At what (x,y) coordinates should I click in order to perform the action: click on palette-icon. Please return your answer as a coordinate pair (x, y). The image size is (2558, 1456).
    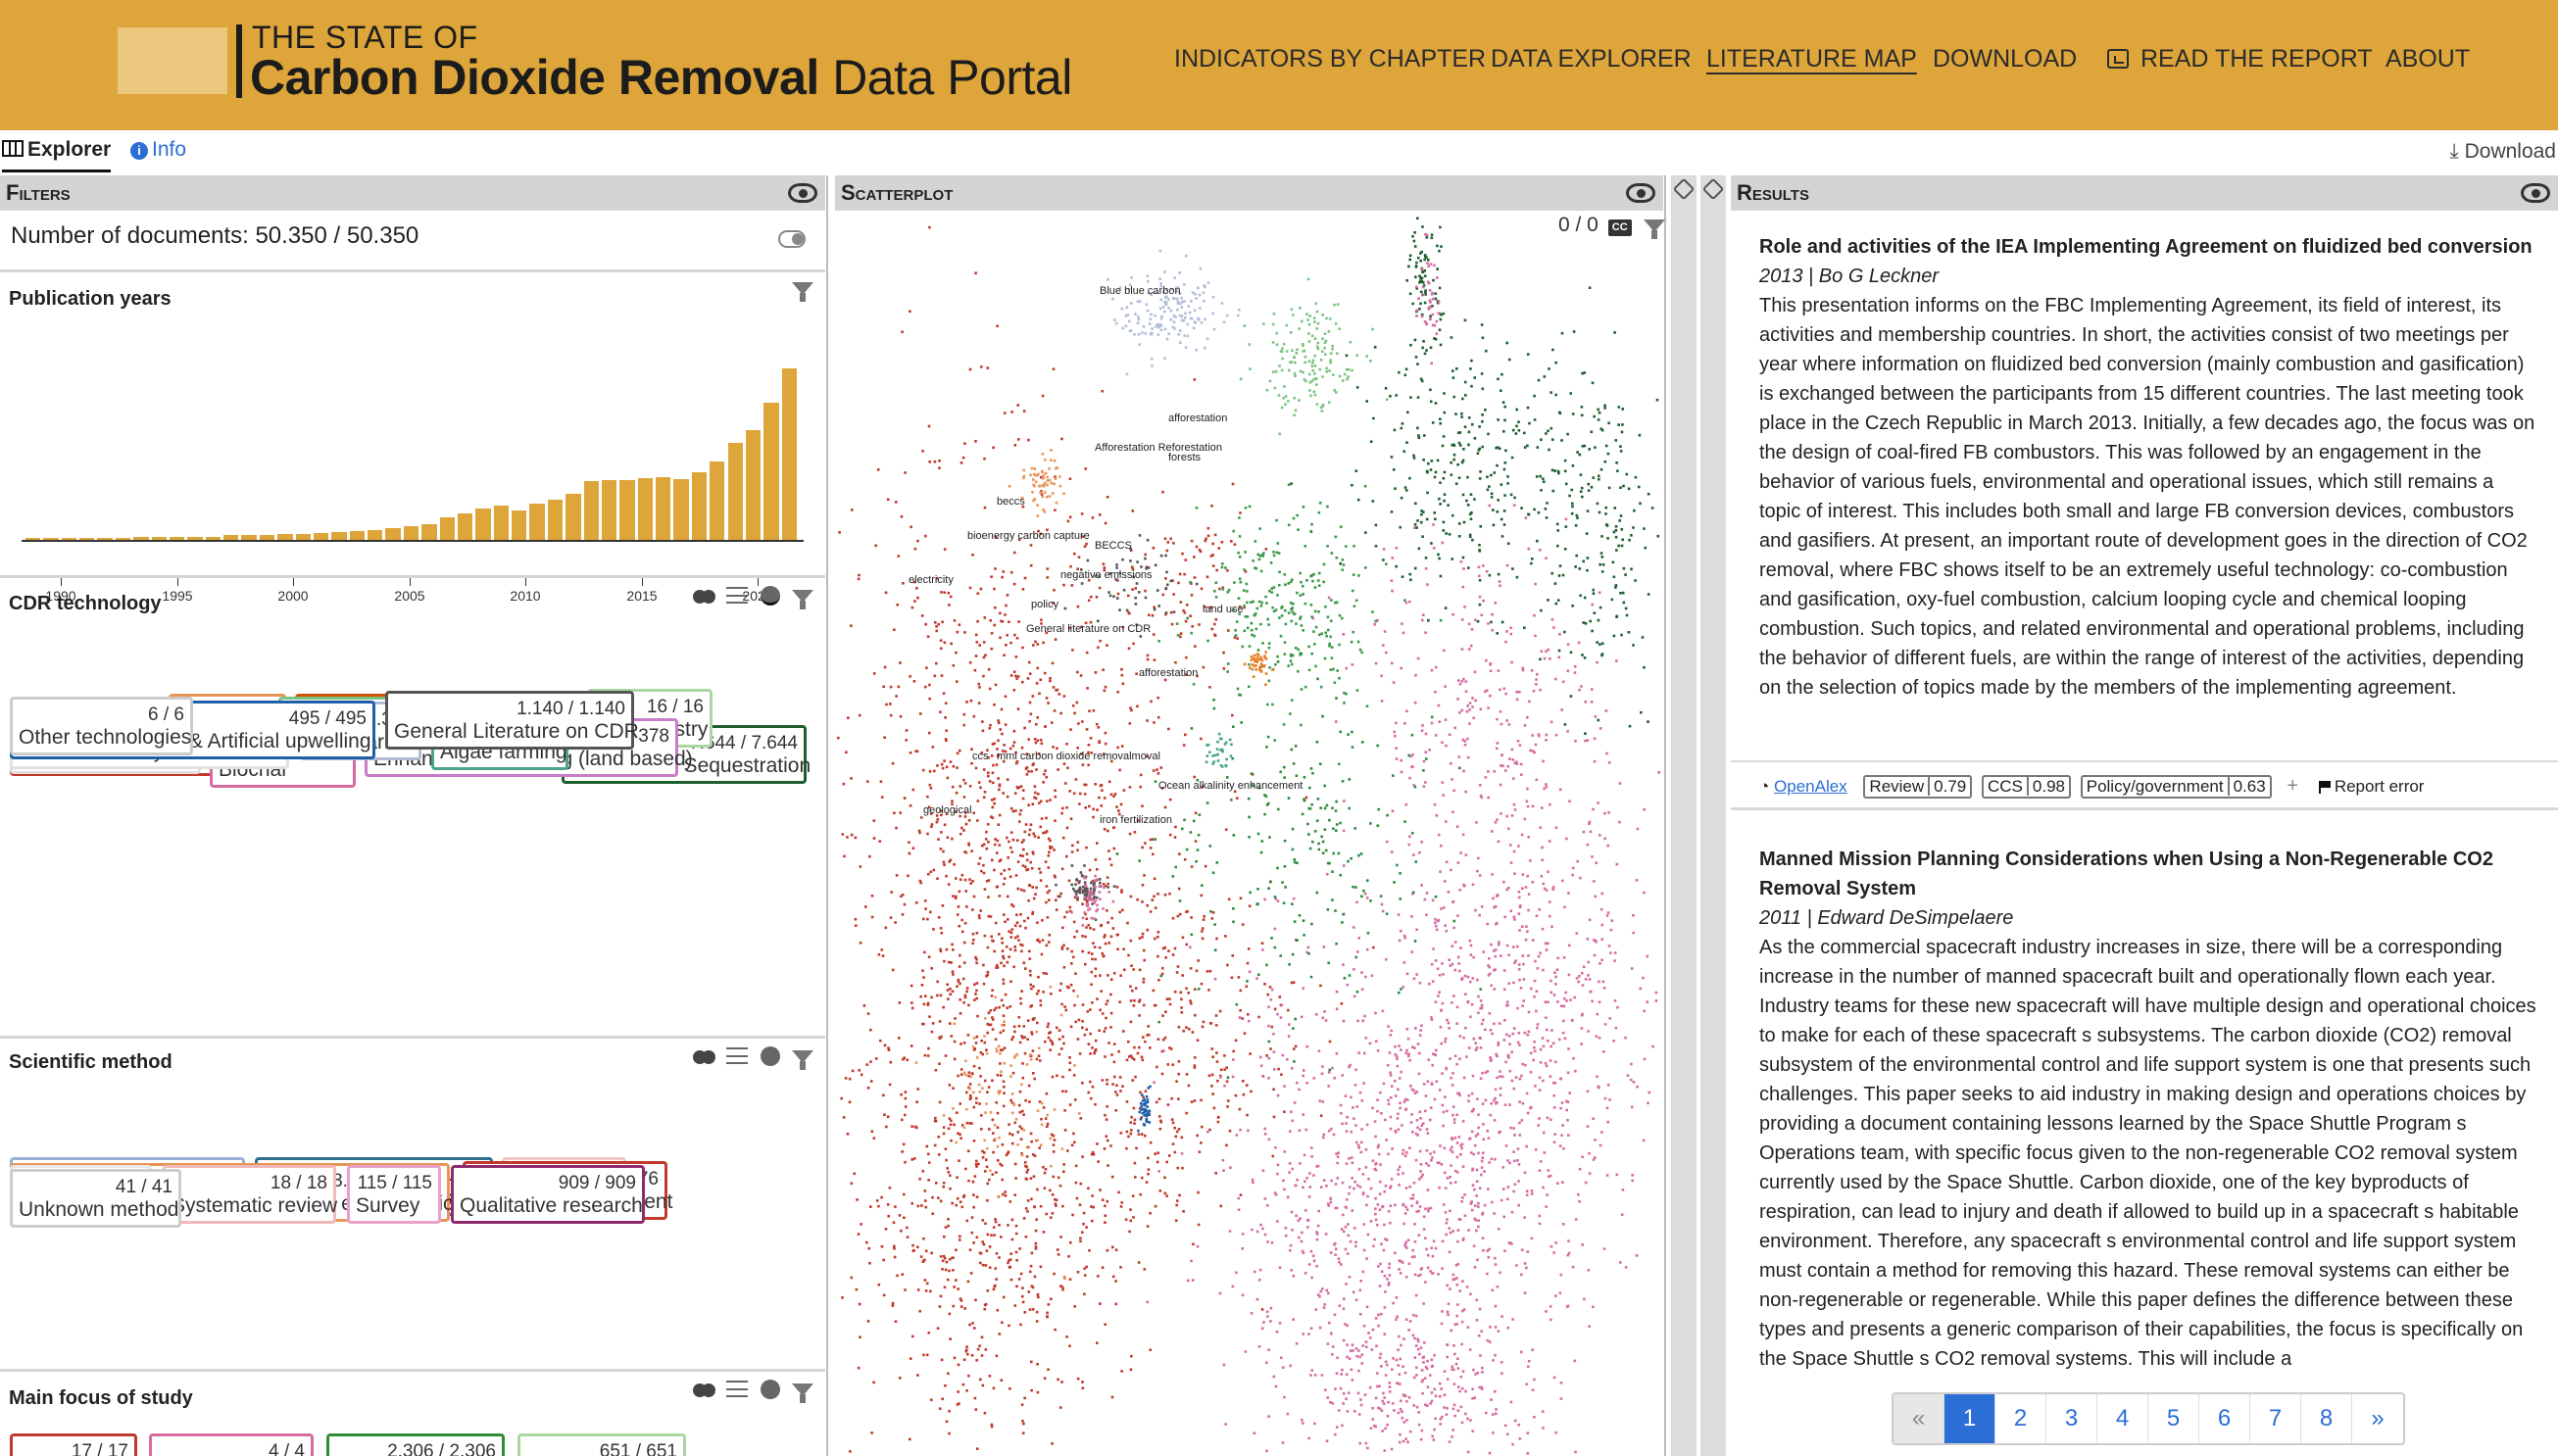
    Looking at the image, I should click on (770, 1389).